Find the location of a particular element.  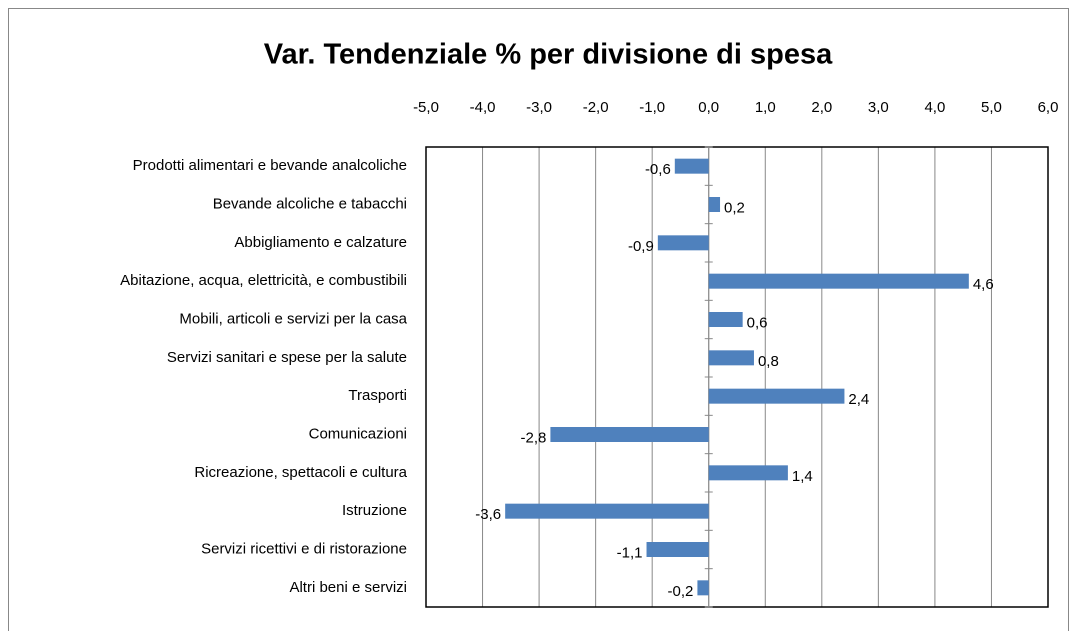

y-tick-label: Ricreazione, spettacoli e cultura is located at coordinates (300, 472).